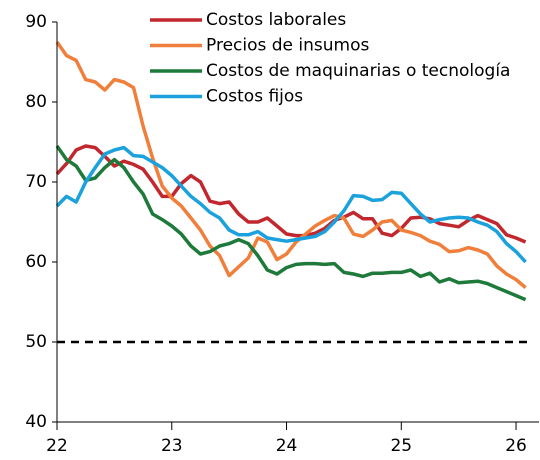 The height and width of the screenshot is (460, 540). I want to click on y-tick-label: 90, so click(36, 22).